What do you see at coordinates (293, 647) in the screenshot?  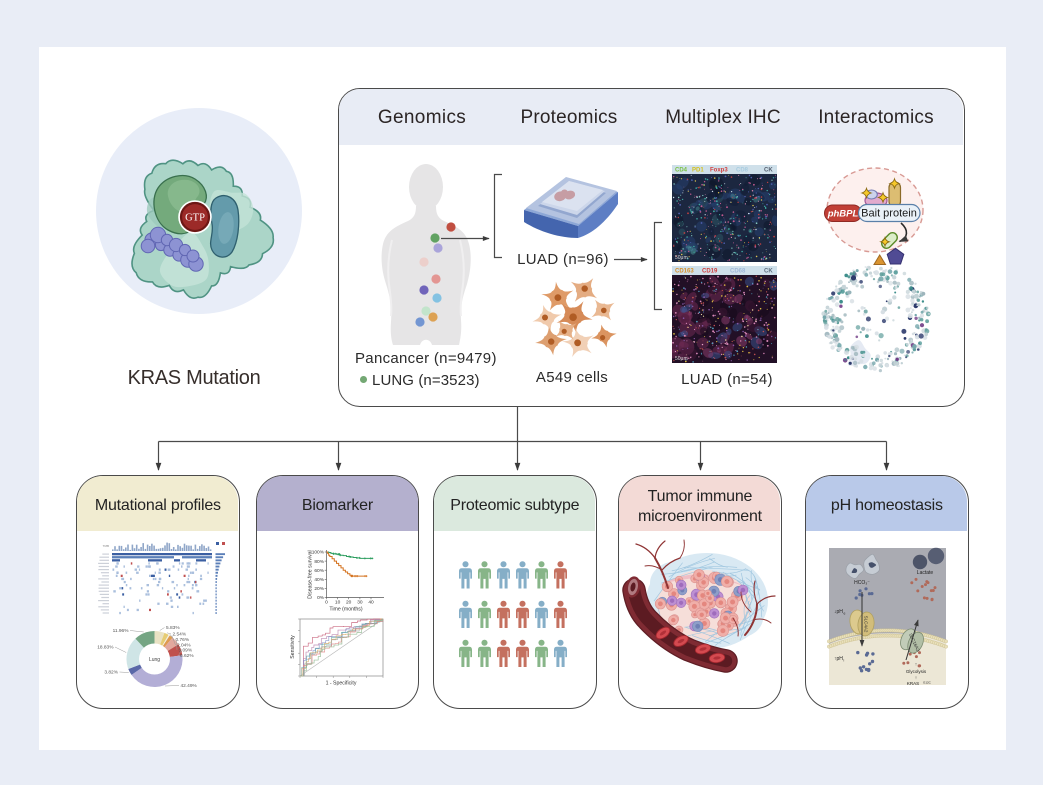 I see `svg-text: Sensitivity` at bounding box center [293, 647].